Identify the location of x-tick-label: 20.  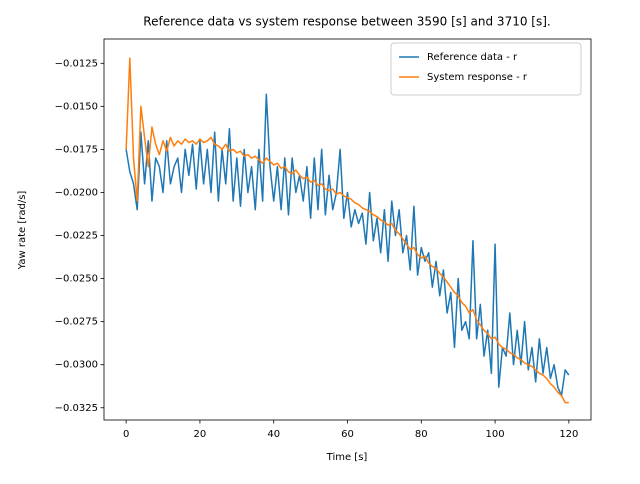
(200, 434).